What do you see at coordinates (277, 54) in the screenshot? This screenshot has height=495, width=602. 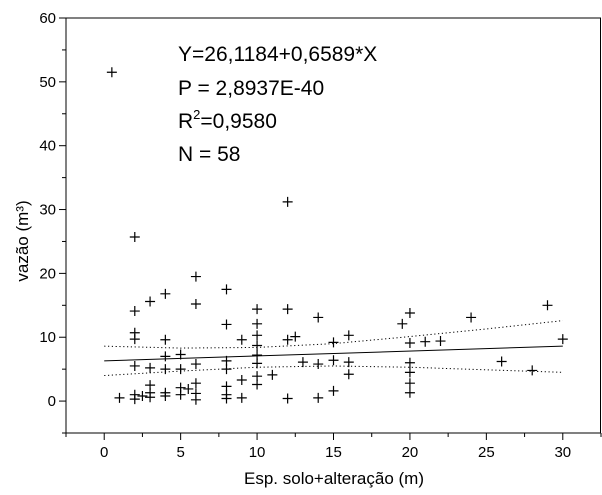 I see `annotation-equation: Y=26,1184+0,6589*X` at bounding box center [277, 54].